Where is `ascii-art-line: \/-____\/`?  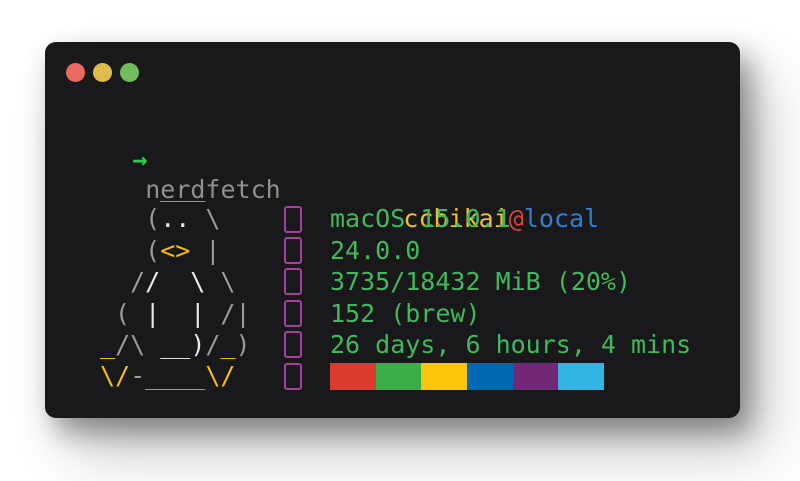
ascii-art-line: \/-____\/ is located at coordinates (168, 376).